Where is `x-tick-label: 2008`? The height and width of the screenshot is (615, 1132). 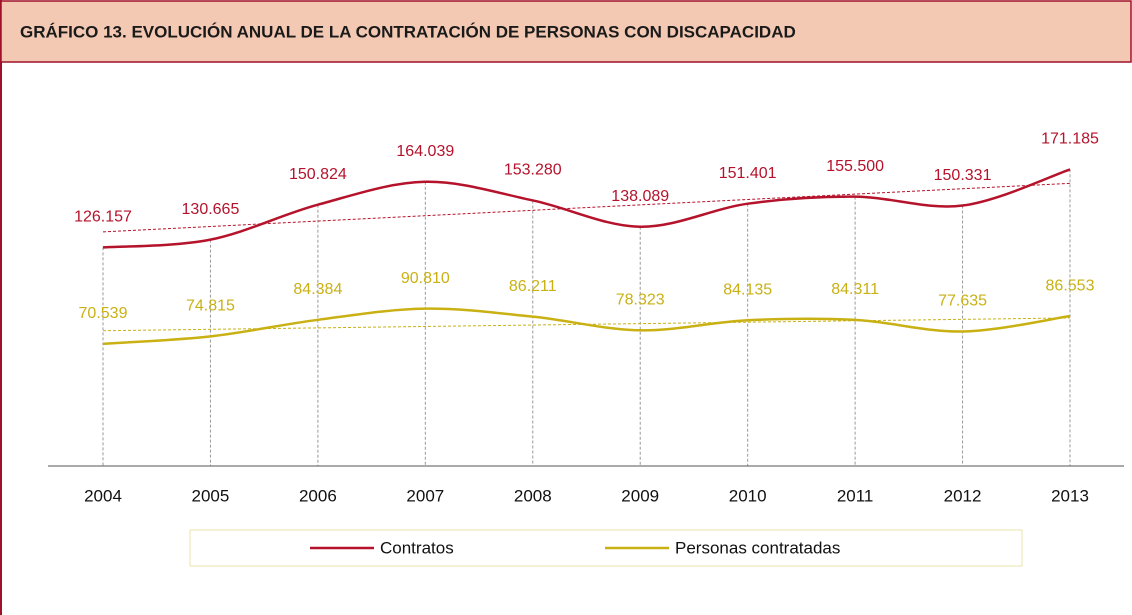 x-tick-label: 2008 is located at coordinates (533, 495).